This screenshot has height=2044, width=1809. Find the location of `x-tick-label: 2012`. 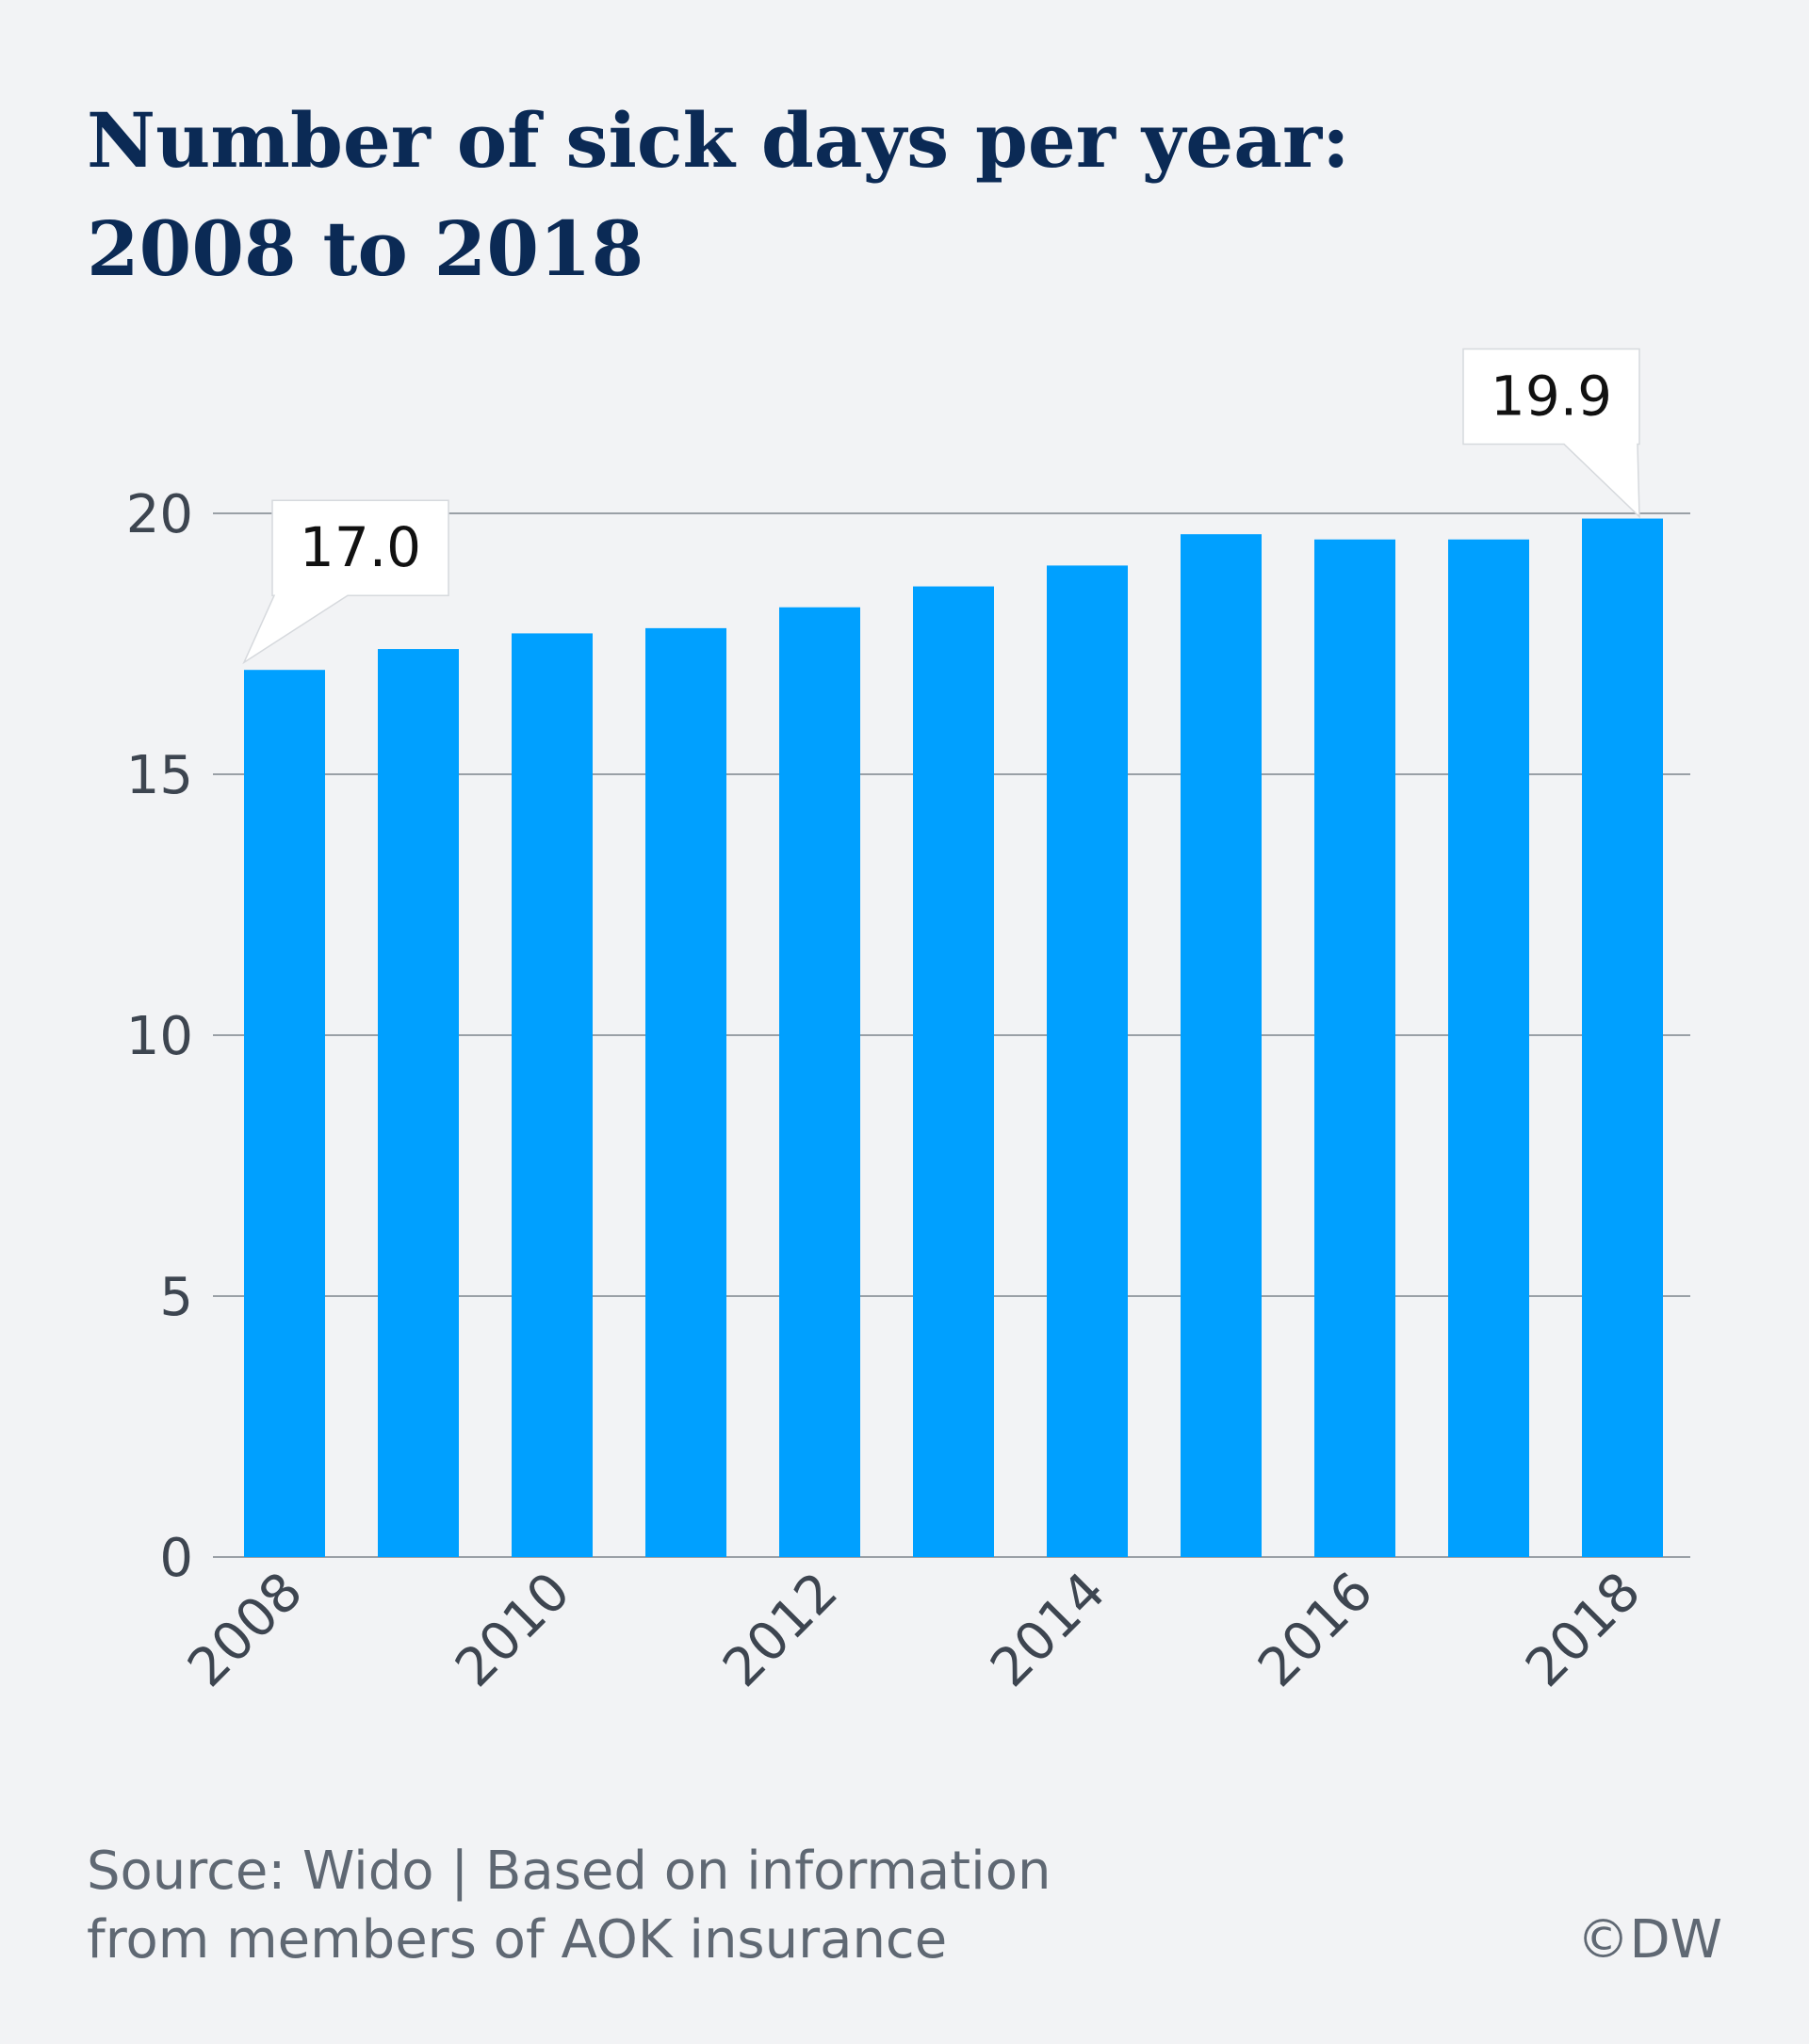

x-tick-label: 2012 is located at coordinates (780, 1630).